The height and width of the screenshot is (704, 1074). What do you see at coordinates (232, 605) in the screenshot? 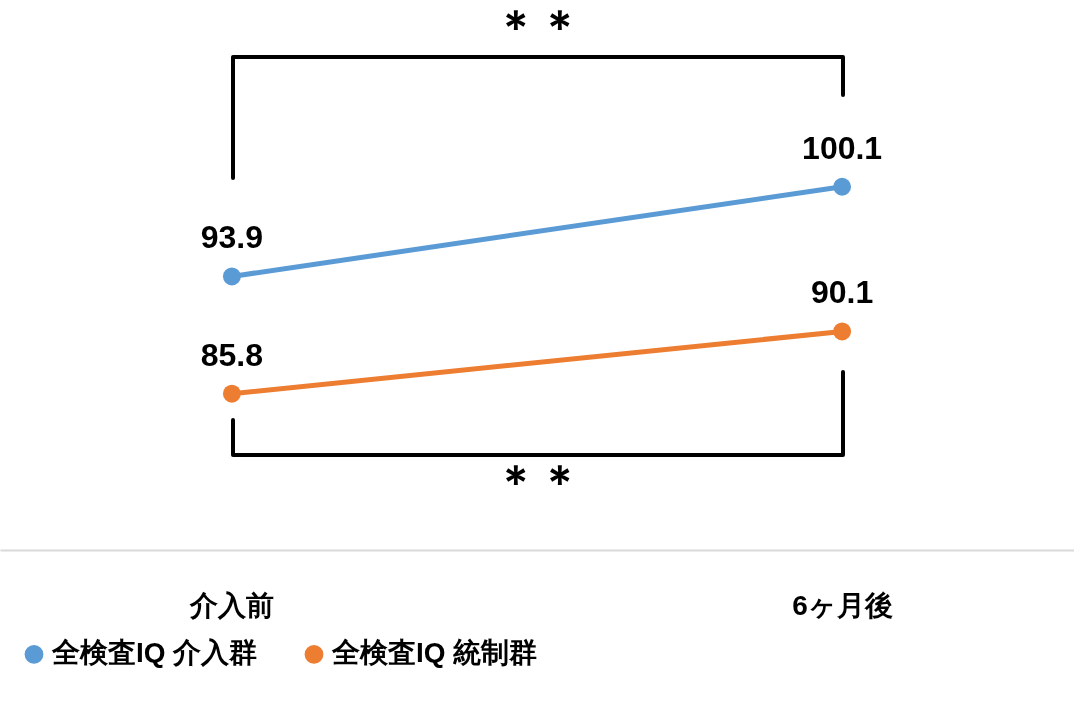
I see `x-tick-label: 介入前` at bounding box center [232, 605].